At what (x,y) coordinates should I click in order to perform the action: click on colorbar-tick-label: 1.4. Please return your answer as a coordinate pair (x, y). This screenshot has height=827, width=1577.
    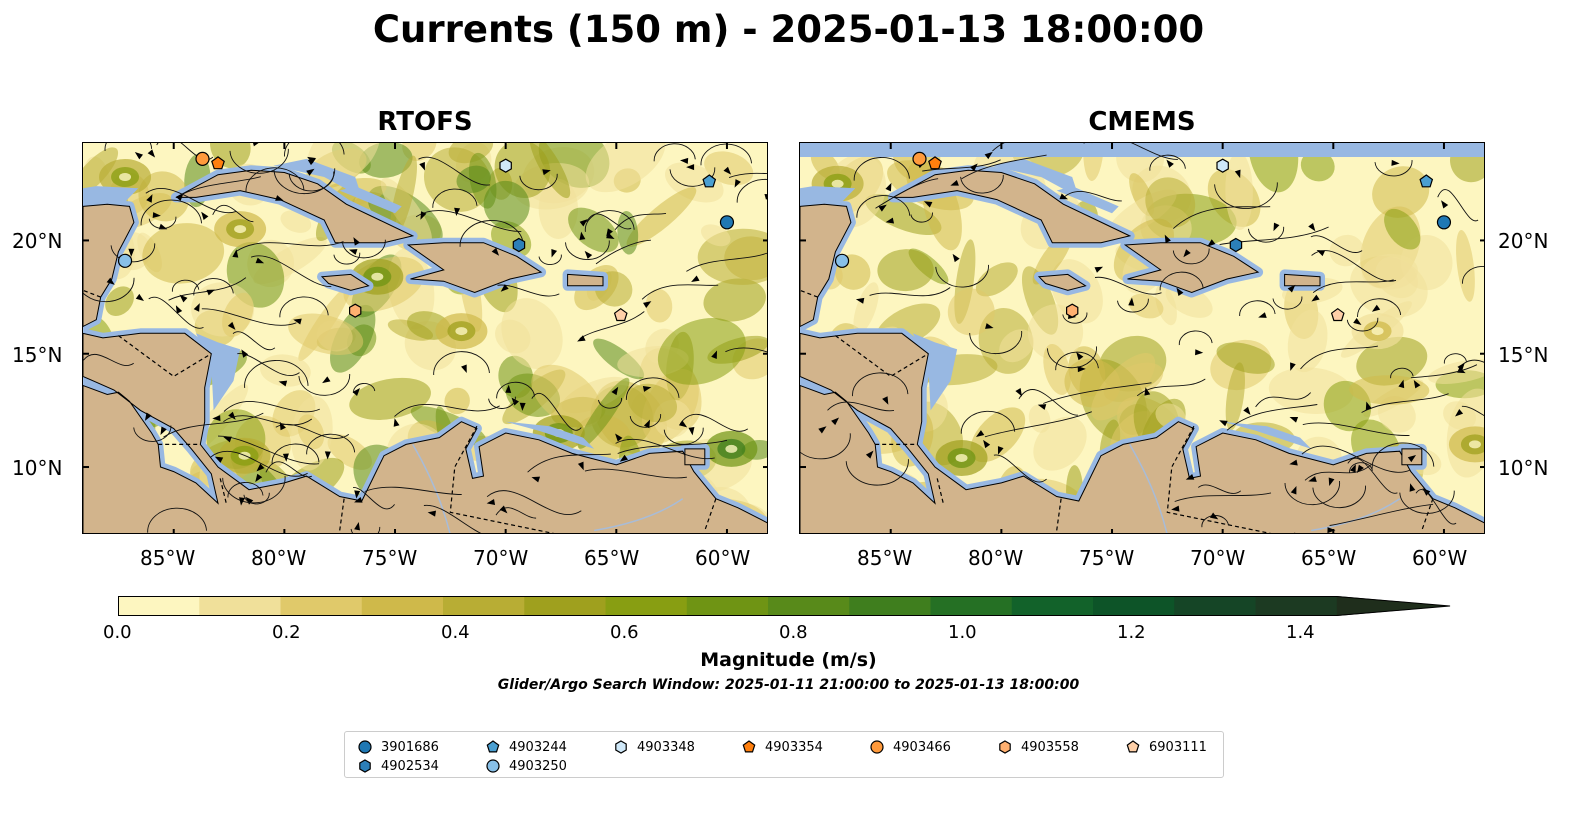
    Looking at the image, I should click on (1300, 632).